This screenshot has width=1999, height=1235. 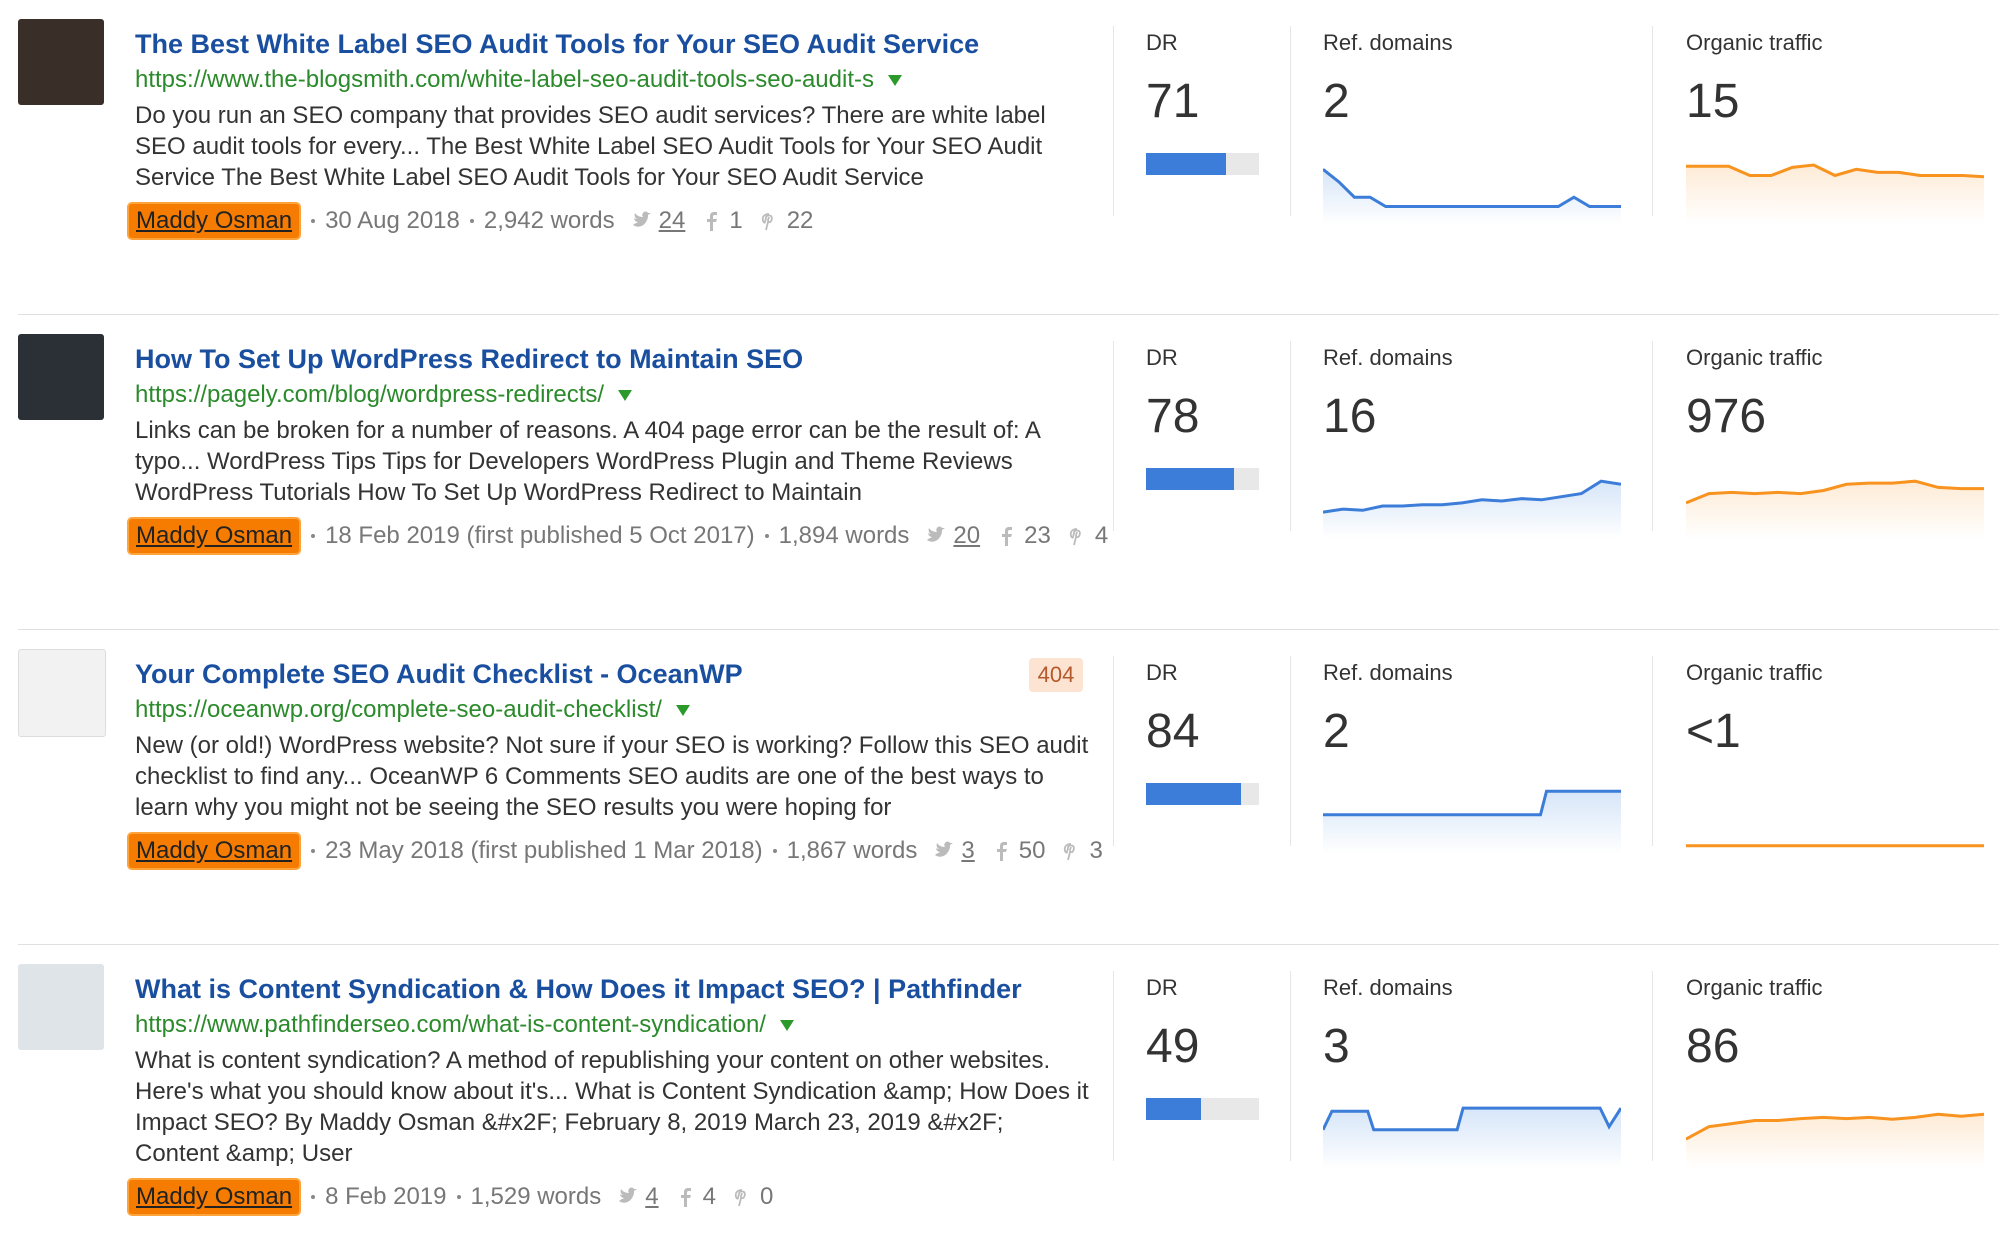 I want to click on pinterest-count: 0, so click(x=766, y=1196).